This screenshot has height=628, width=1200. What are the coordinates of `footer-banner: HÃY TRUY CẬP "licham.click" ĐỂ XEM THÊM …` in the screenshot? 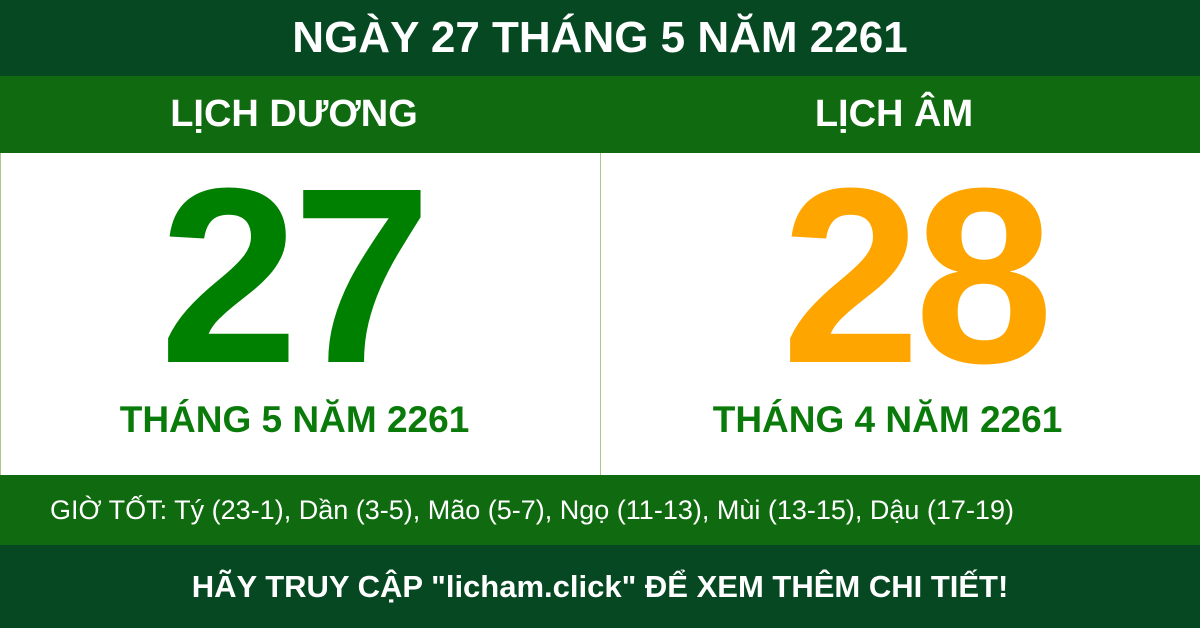 It's located at (600, 586).